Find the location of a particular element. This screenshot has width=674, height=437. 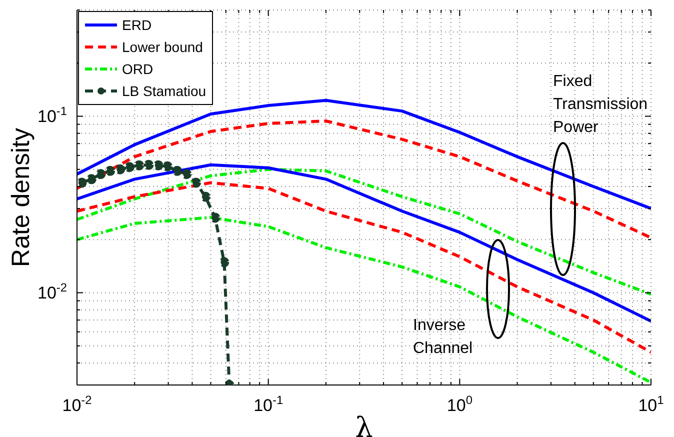

x-tick-label: 10$^{1}$ is located at coordinates (651, 404).